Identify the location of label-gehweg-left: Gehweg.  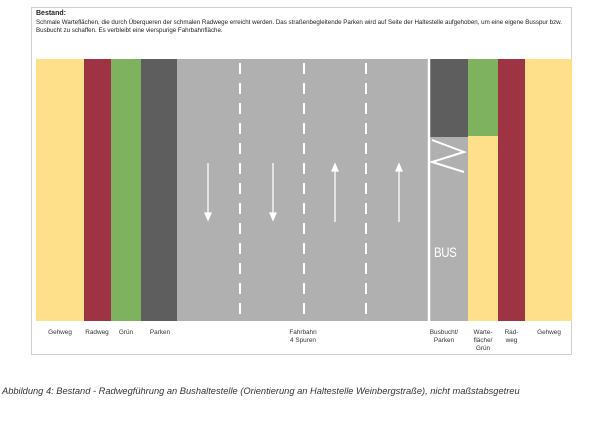
(60, 333).